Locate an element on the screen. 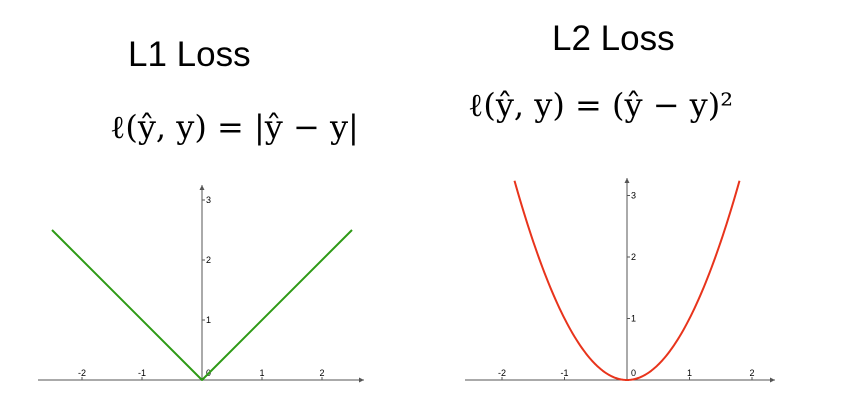  l1-y-tick-label: 3 is located at coordinates (208, 200).